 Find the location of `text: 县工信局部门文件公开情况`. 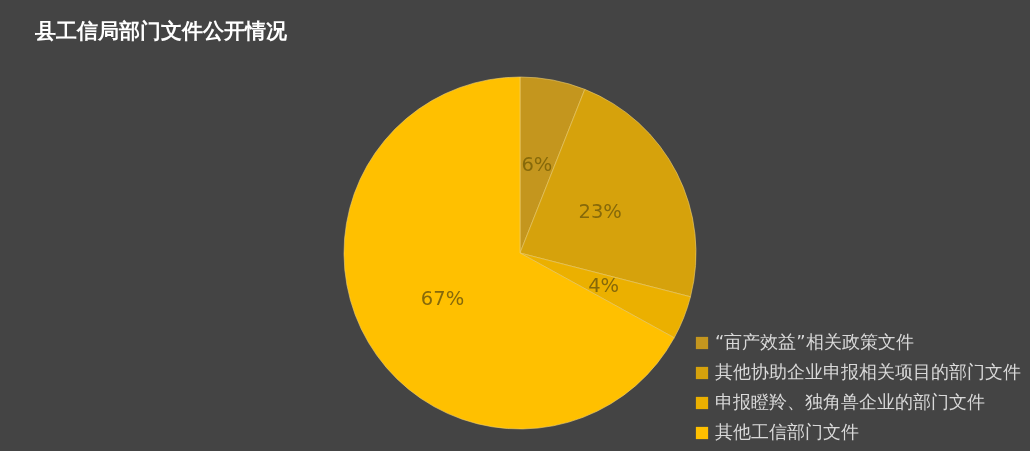

text: 县工信局部门文件公开情况 is located at coordinates (161, 31).